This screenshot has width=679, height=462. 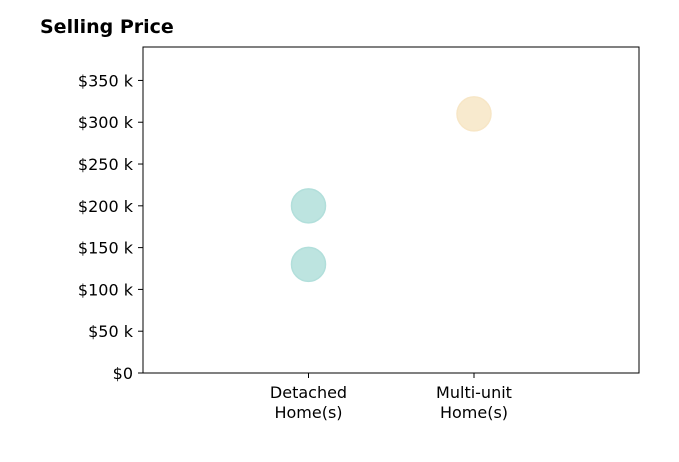 What do you see at coordinates (106, 248) in the screenshot?
I see `y-tick-label: $150 k` at bounding box center [106, 248].